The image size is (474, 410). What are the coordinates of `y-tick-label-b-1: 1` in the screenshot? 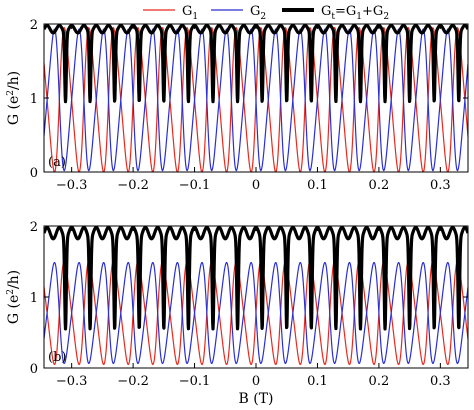 It's located at (34, 298).